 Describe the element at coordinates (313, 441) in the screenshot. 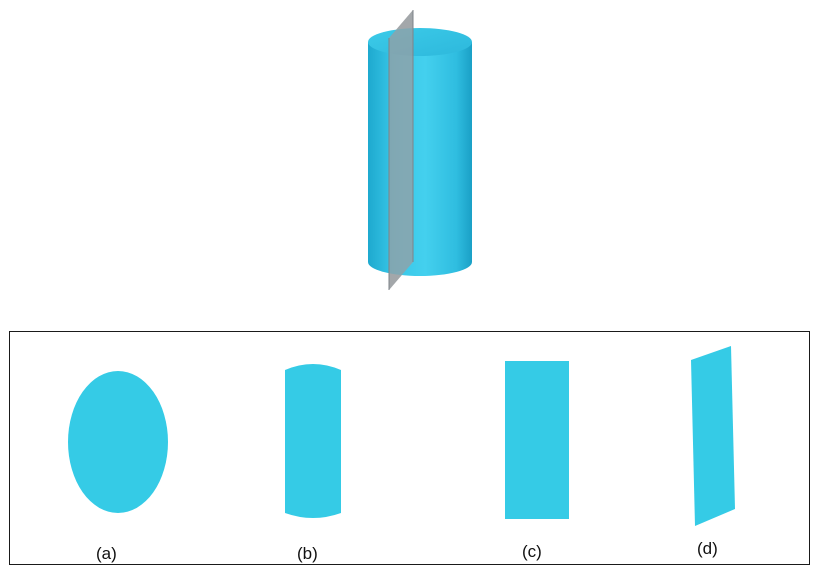

I see `option-b-curved-rectangle` at that location.